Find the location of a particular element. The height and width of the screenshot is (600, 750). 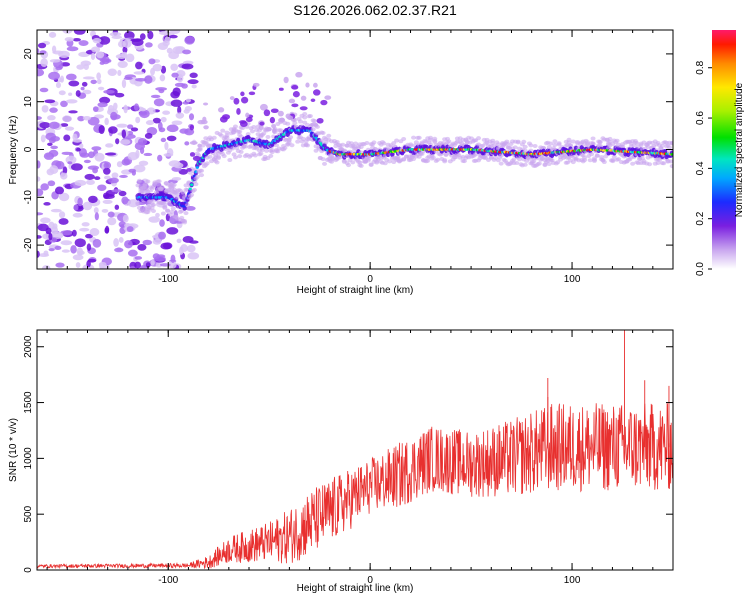

colorbar-axis: 0.0 0.2 0.4 0.6 0.8 is located at coordinates (703, 168).